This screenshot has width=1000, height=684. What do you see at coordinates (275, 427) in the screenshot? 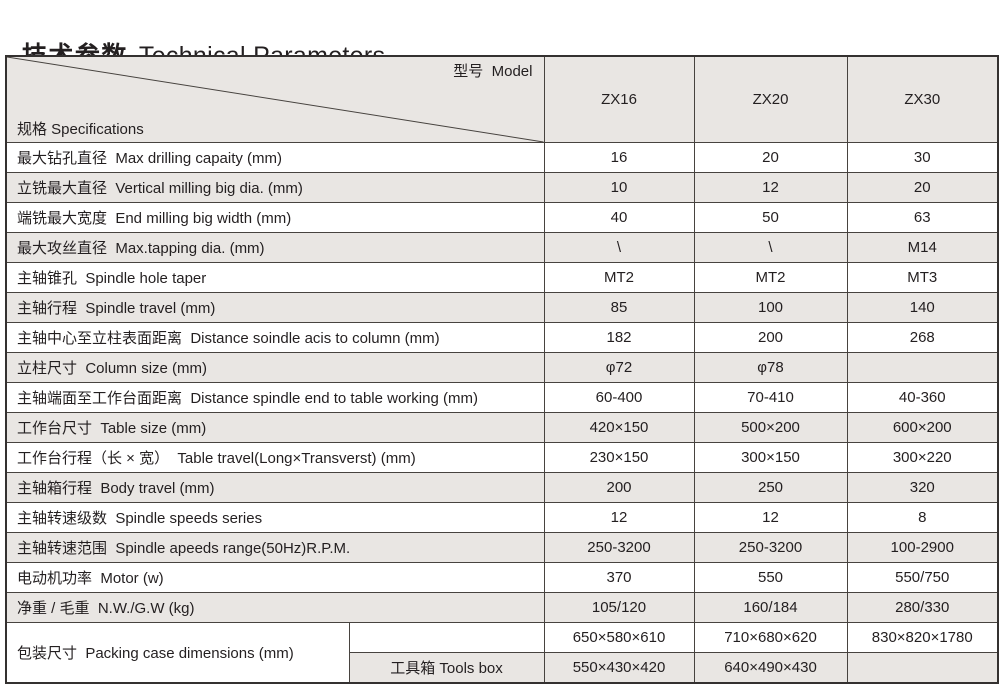
I see `row-label: 工作台尺寸 Table size (mm)` at bounding box center [275, 427].